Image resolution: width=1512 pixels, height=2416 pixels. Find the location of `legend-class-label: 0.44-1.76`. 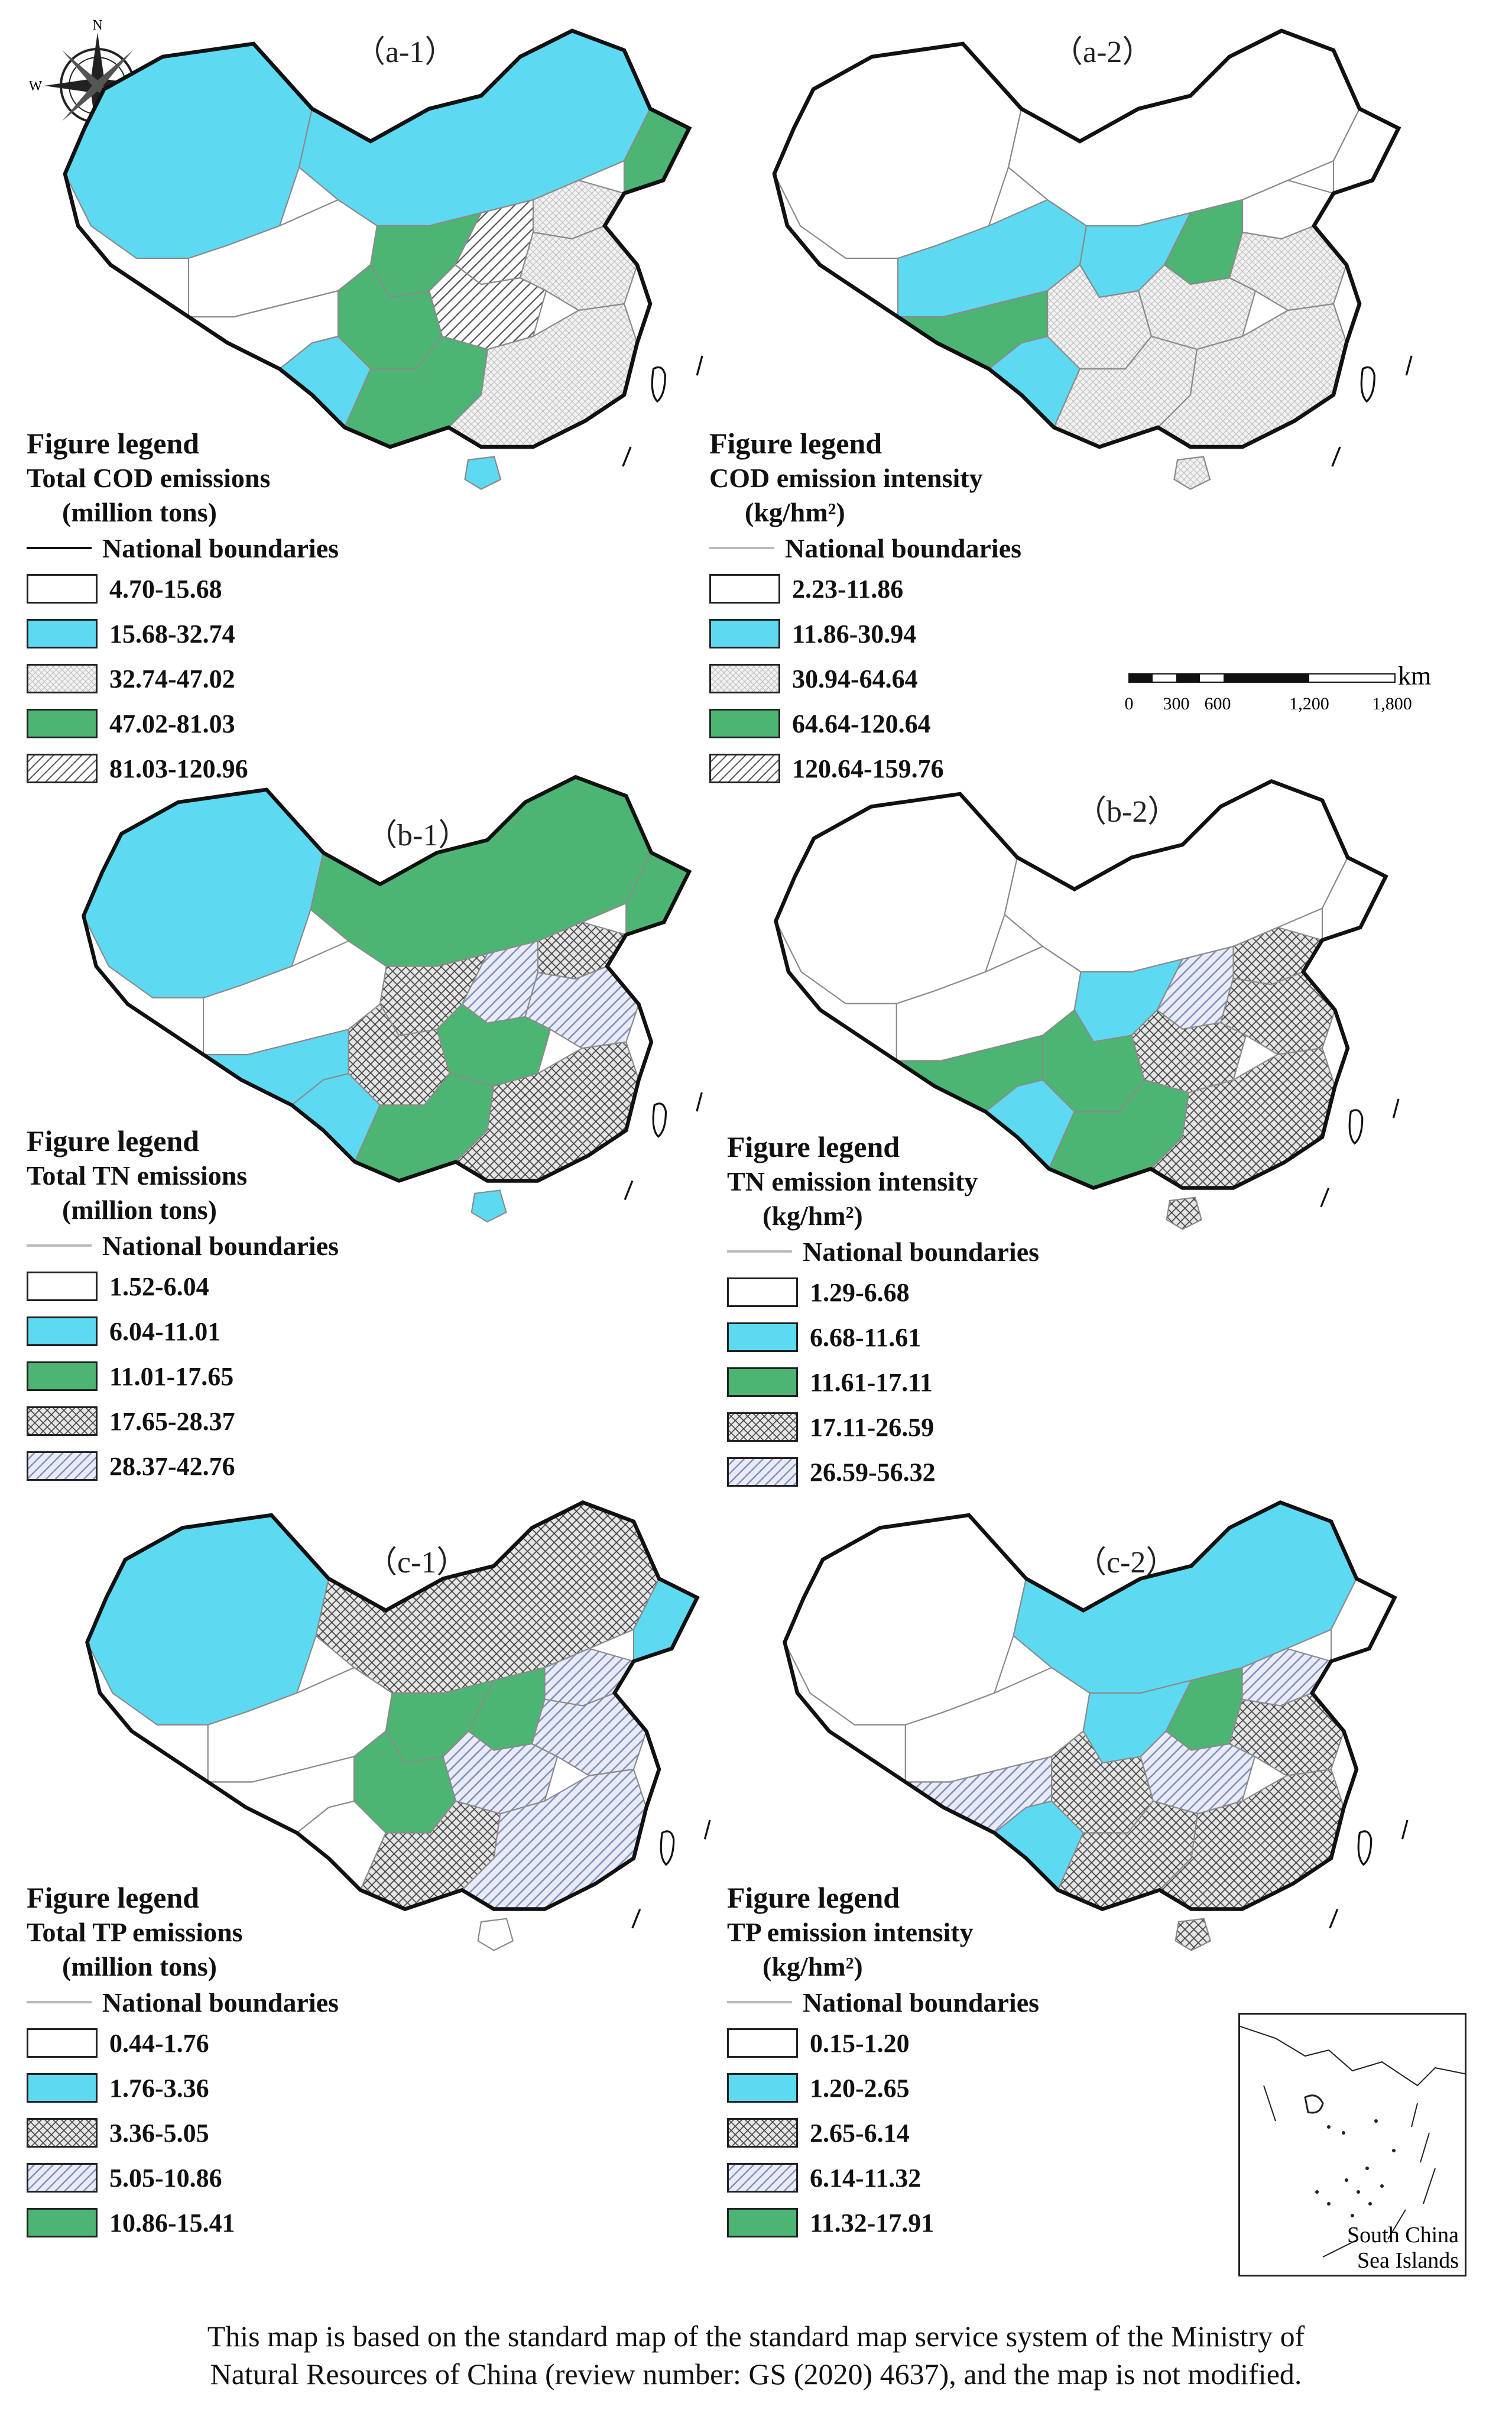

legend-class-label: 0.44-1.76 is located at coordinates (159, 2043).